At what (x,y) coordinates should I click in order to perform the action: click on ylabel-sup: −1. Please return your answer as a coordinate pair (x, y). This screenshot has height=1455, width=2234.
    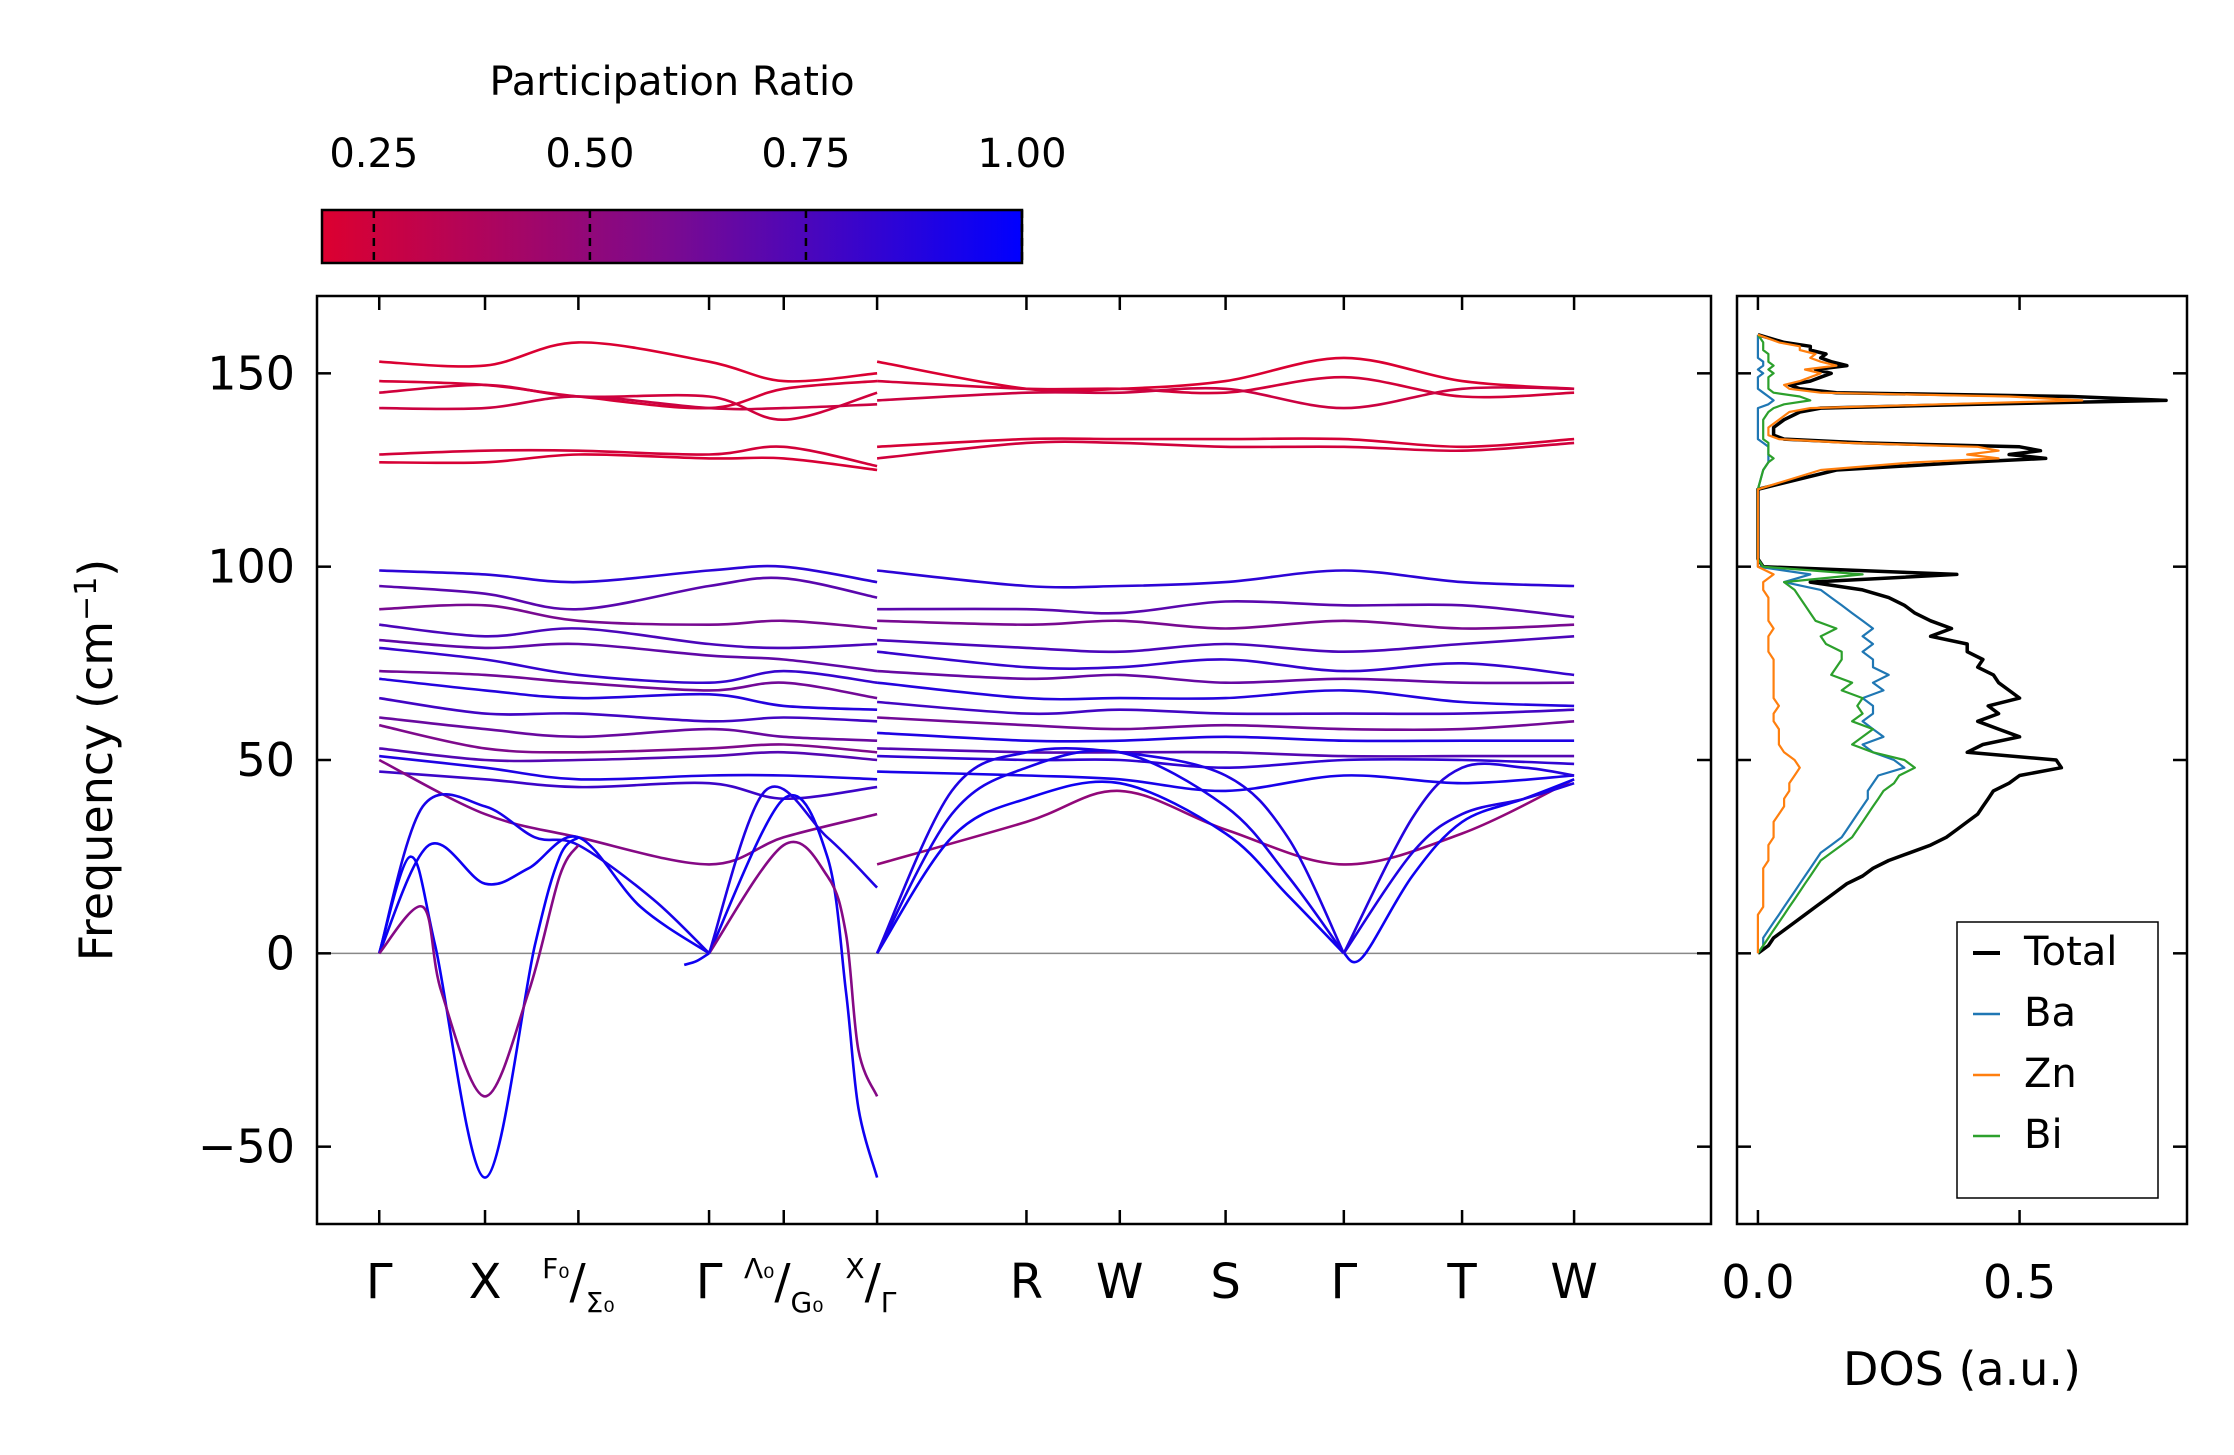
    Looking at the image, I should click on (86, 599).